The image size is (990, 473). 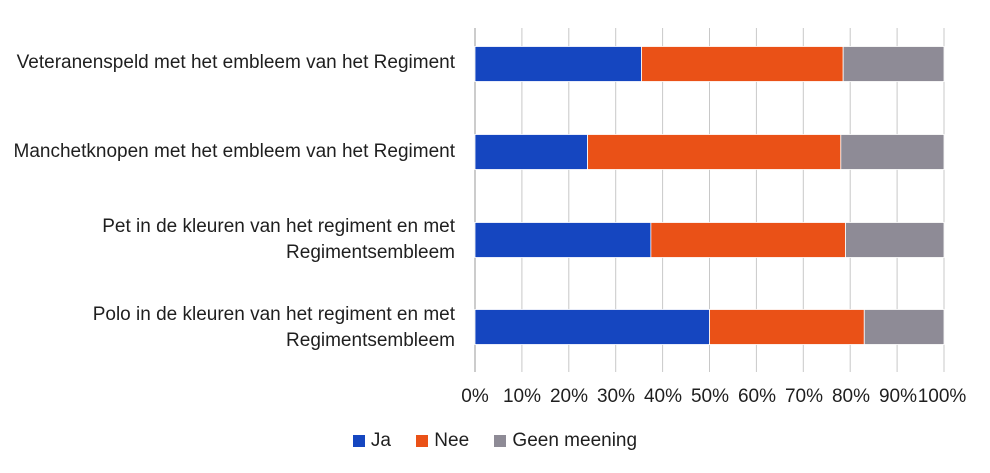 I want to click on legend-swatch-nee, so click(x=422, y=441).